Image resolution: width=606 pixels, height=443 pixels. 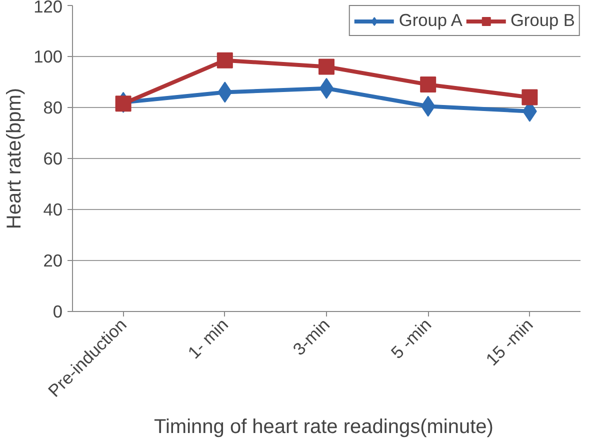 I want to click on y-tick-label: 120, so click(x=48, y=8).